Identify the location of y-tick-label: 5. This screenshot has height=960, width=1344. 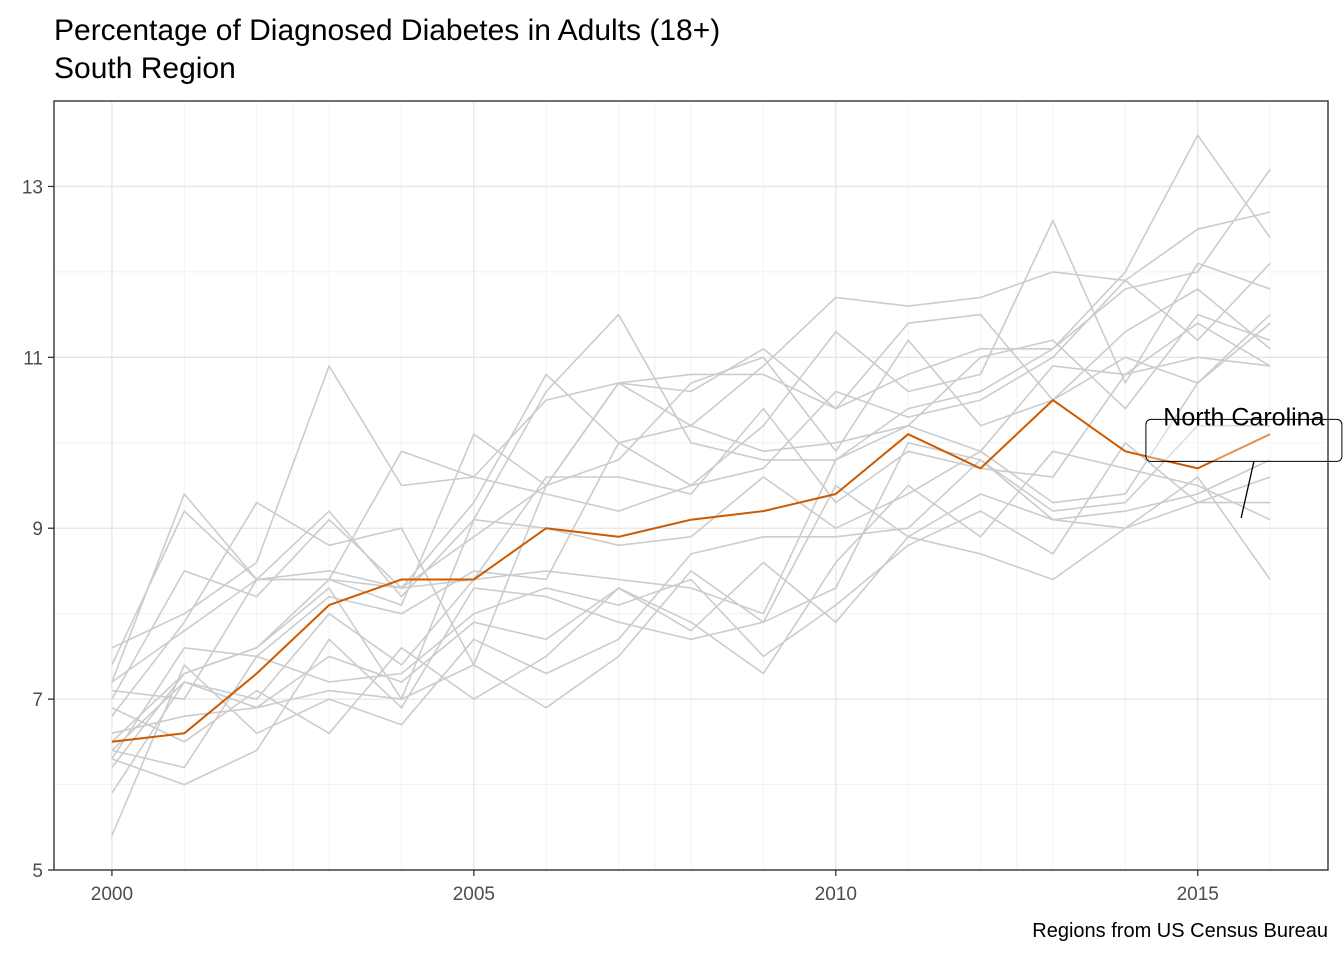
(37, 871).